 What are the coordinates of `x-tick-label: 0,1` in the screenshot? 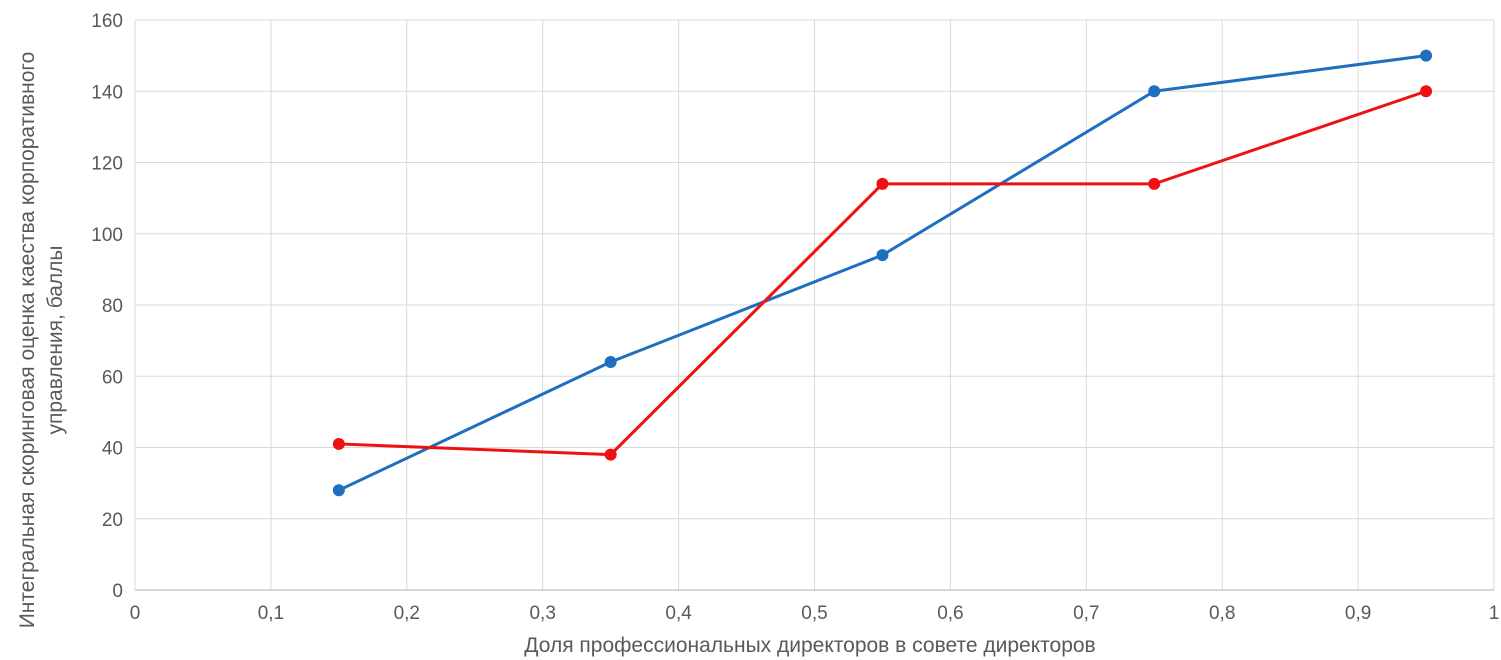 It's located at (271, 613).